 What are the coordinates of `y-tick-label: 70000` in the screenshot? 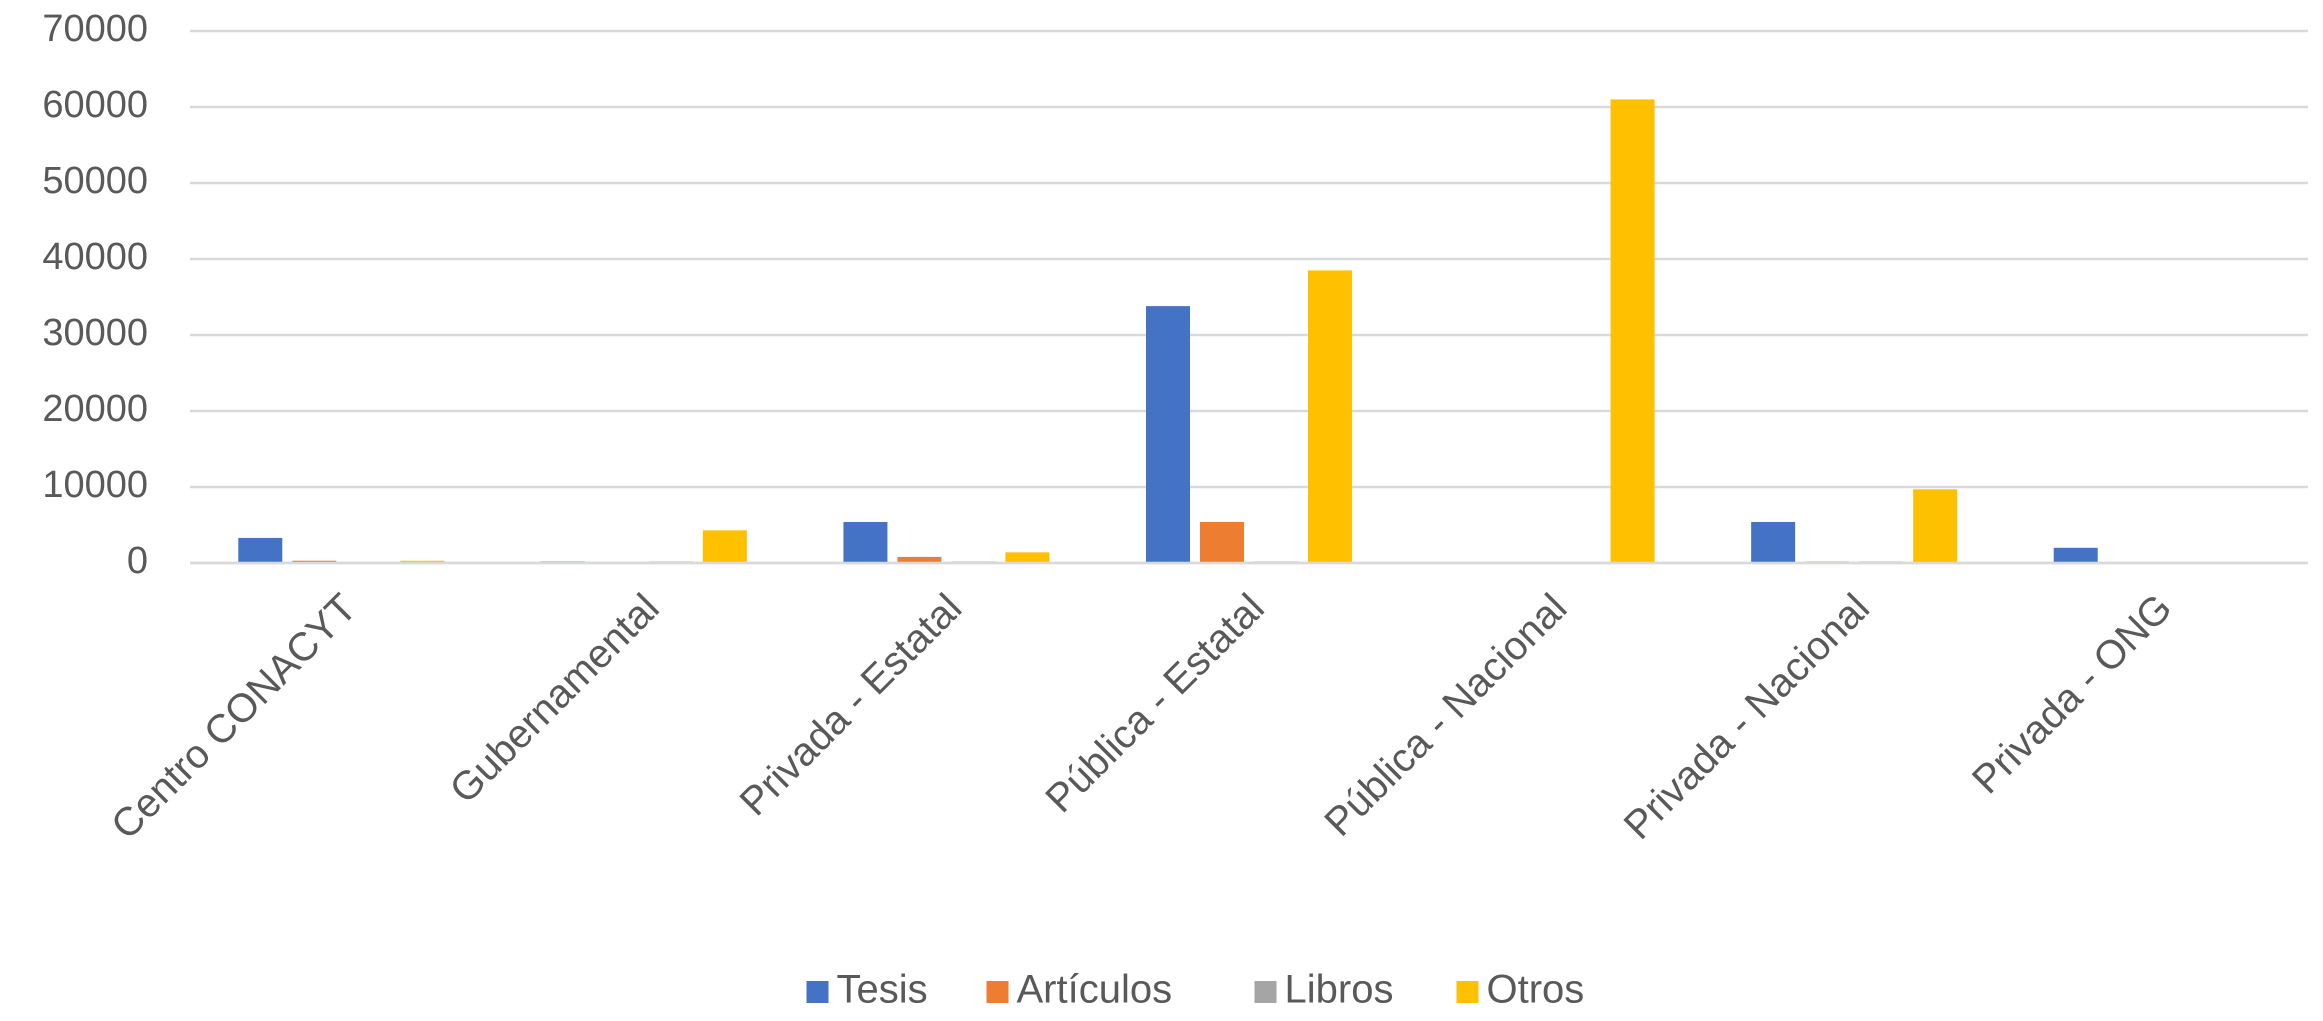 It's located at (95, 29).